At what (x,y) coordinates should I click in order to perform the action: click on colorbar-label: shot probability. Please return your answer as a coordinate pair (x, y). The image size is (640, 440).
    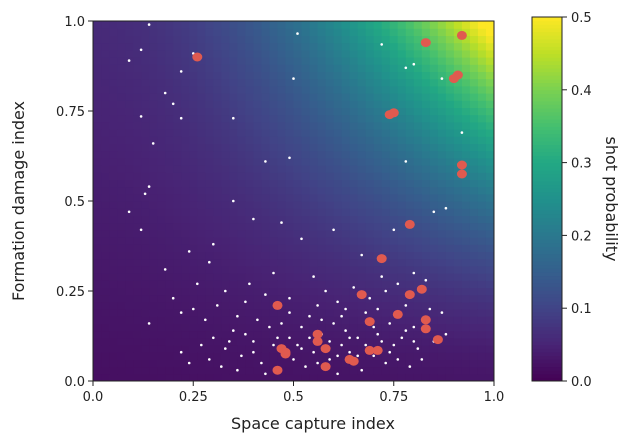
    Looking at the image, I should click on (611, 199).